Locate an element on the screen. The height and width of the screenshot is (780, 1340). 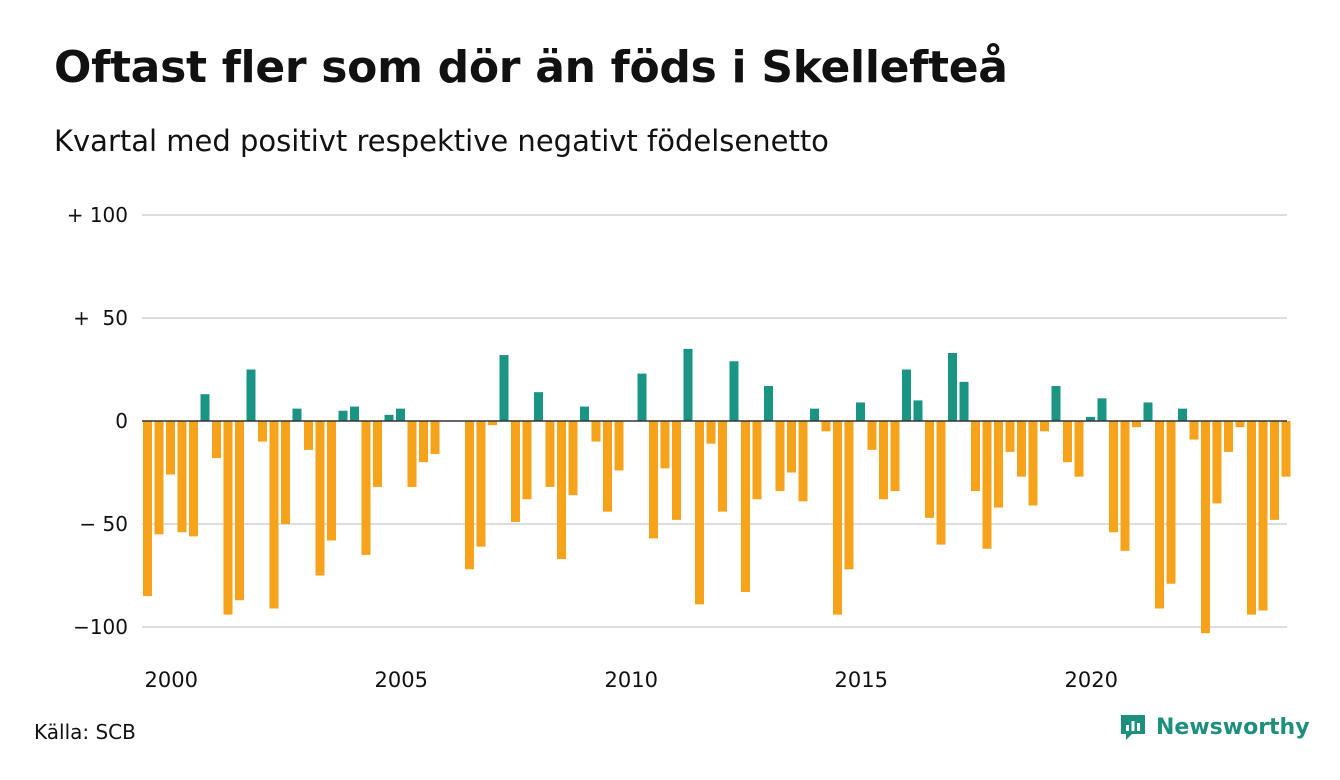
y-tick-label: + 50 is located at coordinates (100, 318).